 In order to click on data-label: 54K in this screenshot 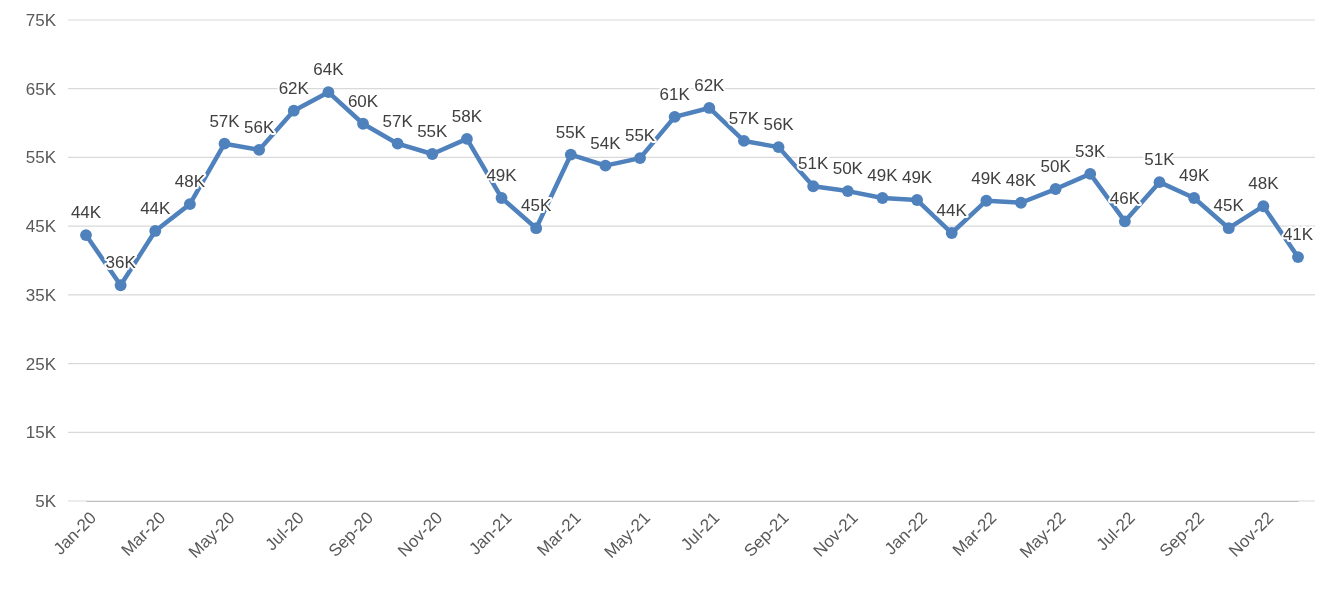, I will do `click(606, 143)`.